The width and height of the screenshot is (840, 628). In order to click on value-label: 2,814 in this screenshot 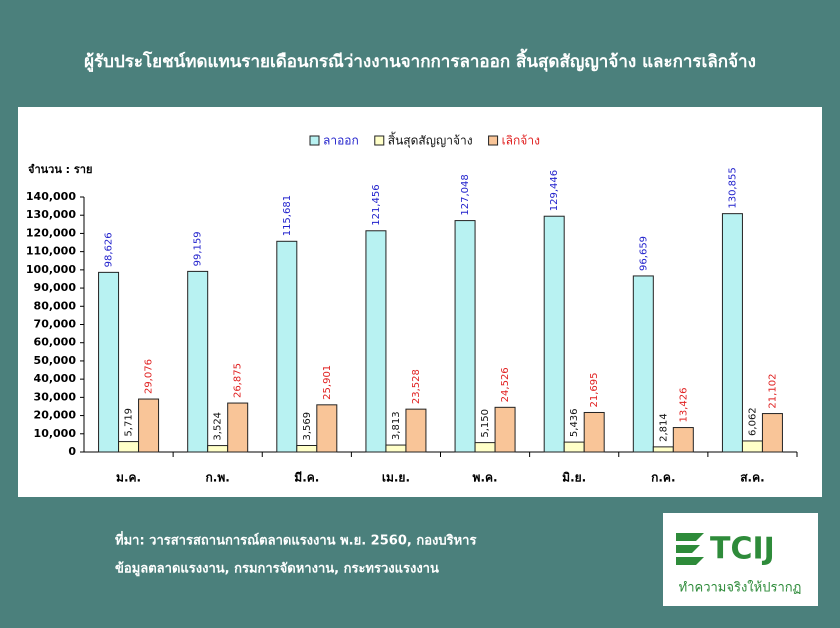, I will do `click(663, 427)`.